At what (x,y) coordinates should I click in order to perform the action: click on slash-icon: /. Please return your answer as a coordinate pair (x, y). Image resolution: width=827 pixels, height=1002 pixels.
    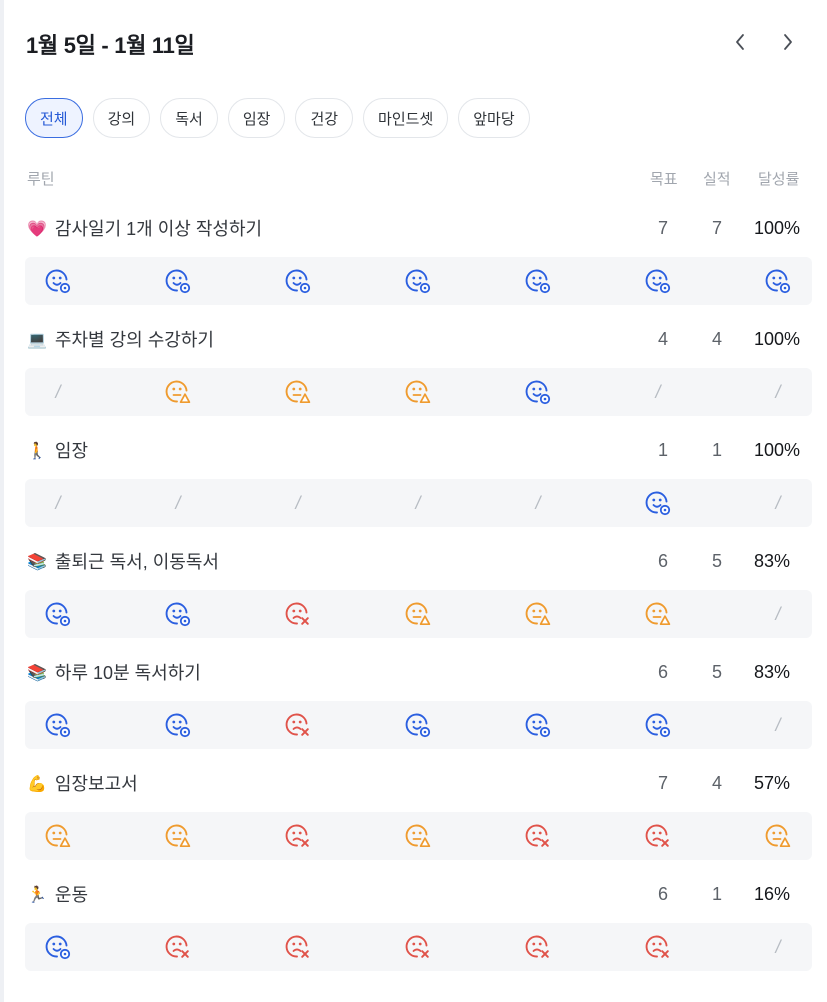
    Looking at the image, I should click on (298, 502).